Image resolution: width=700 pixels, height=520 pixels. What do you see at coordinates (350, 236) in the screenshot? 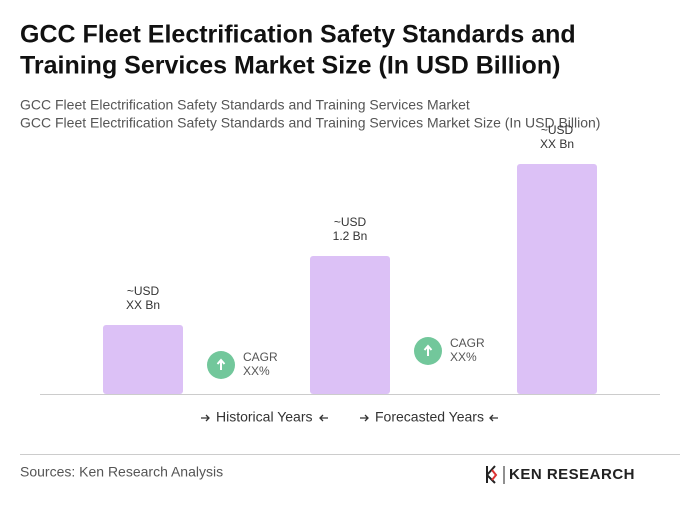
I see `value-label: 1.2 Bn` at bounding box center [350, 236].